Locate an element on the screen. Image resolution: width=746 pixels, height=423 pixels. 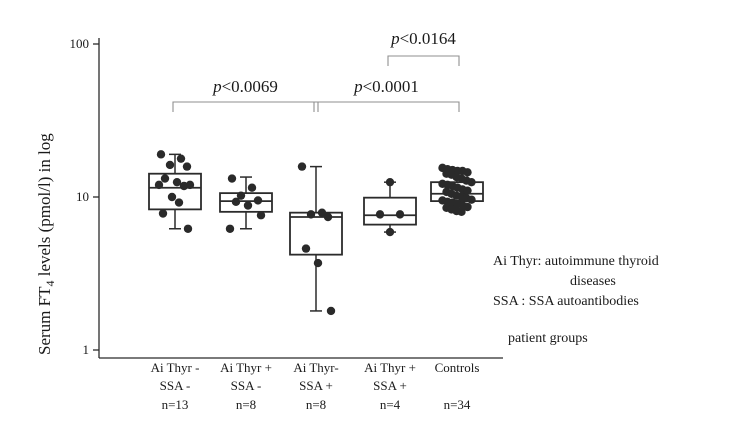
category-label-line: n=34 is located at coordinates (457, 404).